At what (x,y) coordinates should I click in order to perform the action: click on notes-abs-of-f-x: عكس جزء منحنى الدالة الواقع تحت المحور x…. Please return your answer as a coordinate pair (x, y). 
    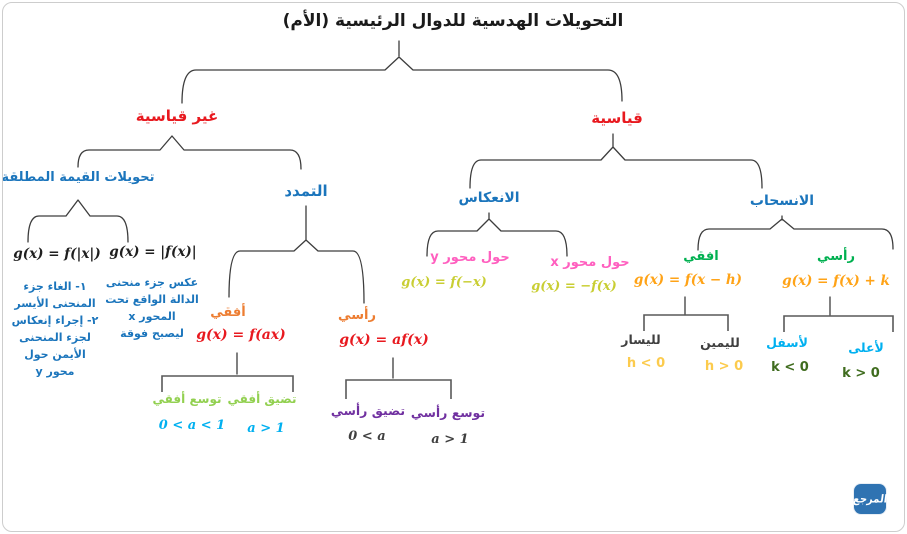
    Looking at the image, I should click on (152, 308).